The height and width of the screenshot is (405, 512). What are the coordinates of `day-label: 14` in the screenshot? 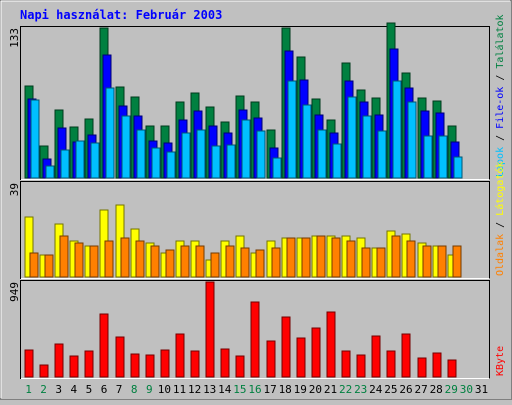 It's located at (225, 389).